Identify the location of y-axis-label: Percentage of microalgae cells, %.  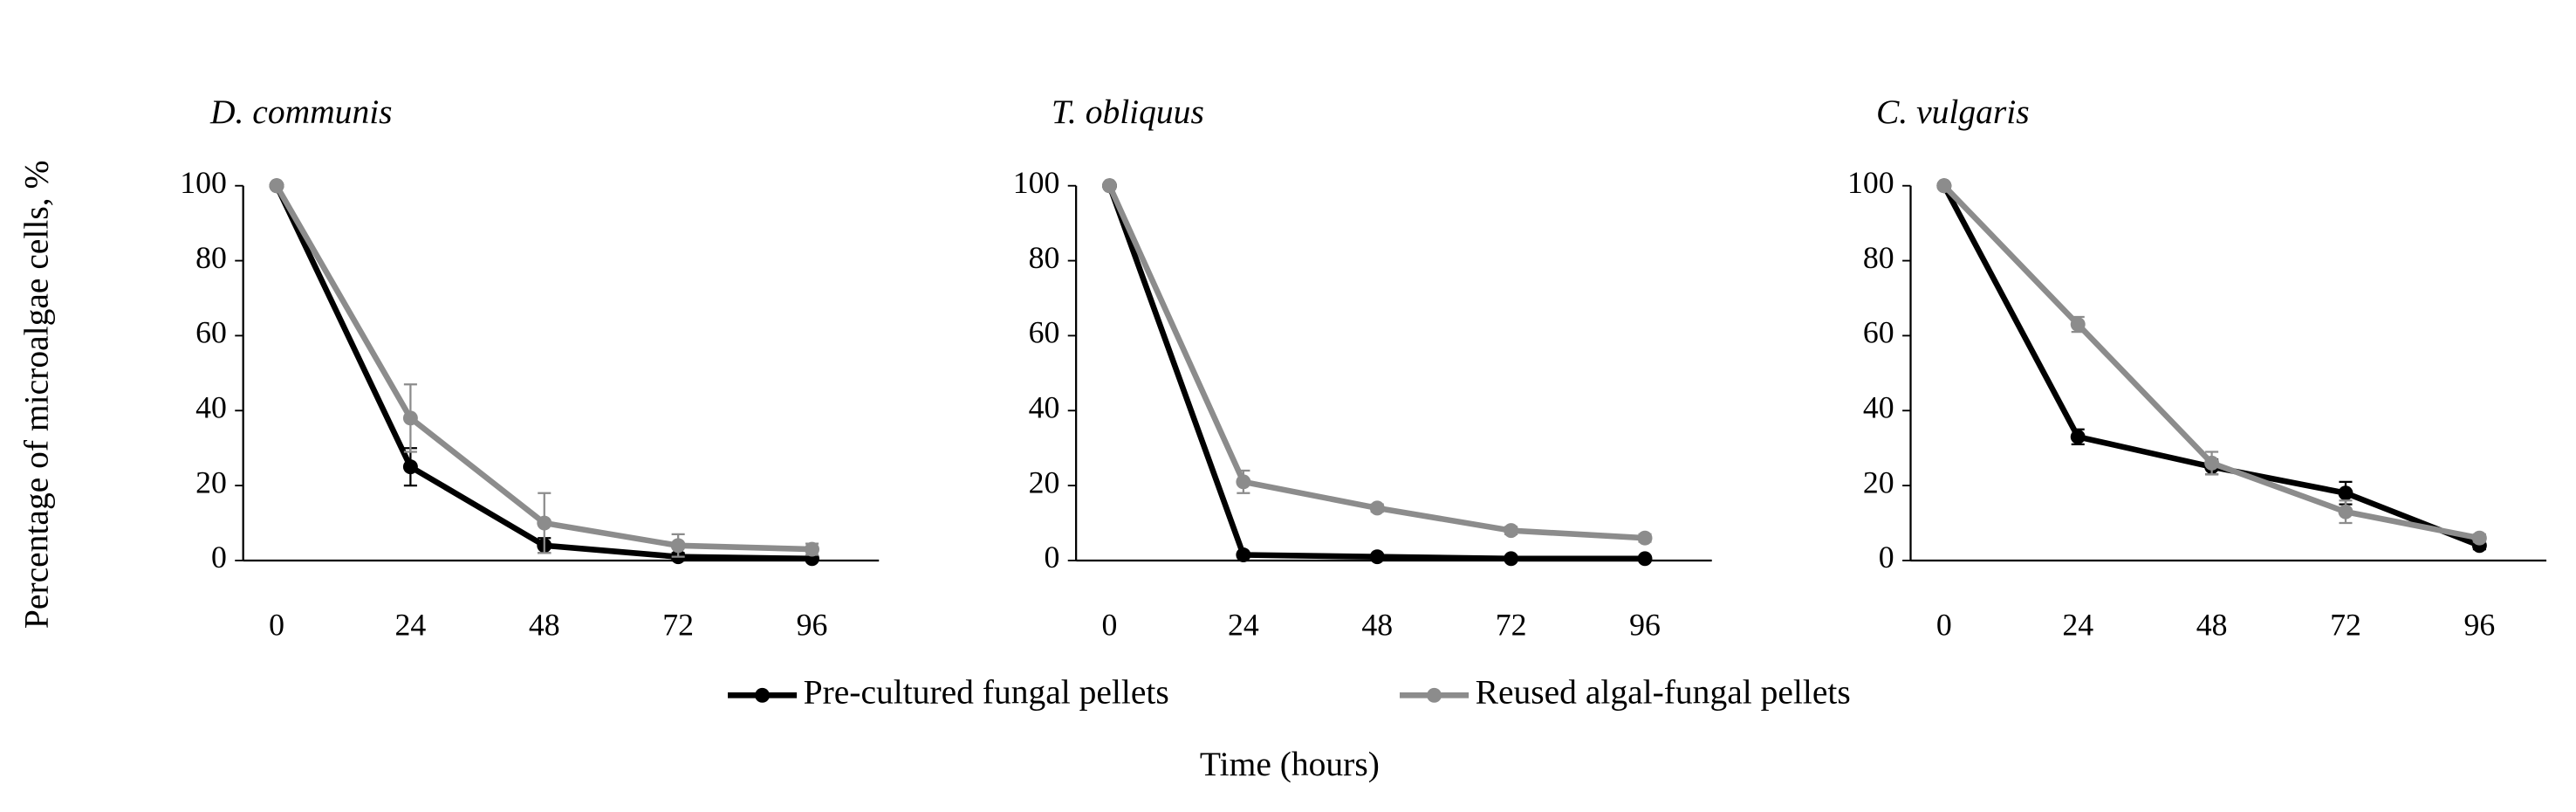
(36, 395).